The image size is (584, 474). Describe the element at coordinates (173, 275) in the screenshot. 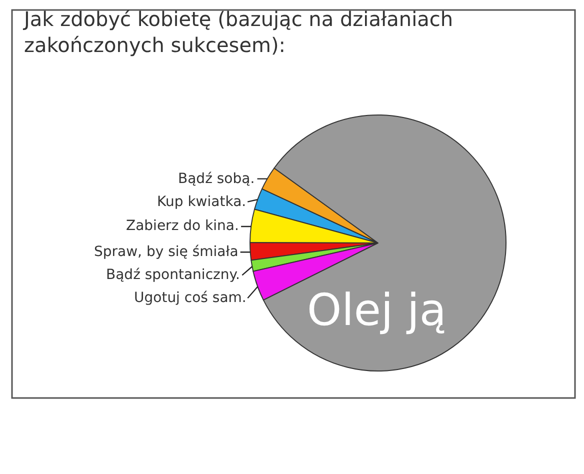

I see `slice-label: Bądź spontaniczny.` at that location.